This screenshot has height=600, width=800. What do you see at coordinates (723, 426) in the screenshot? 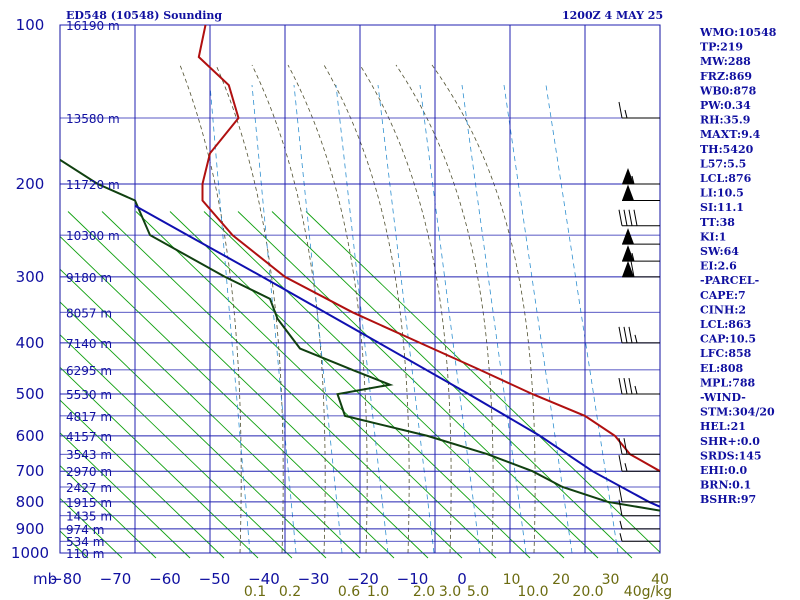
I see `index-line: HEL:21` at bounding box center [723, 426].